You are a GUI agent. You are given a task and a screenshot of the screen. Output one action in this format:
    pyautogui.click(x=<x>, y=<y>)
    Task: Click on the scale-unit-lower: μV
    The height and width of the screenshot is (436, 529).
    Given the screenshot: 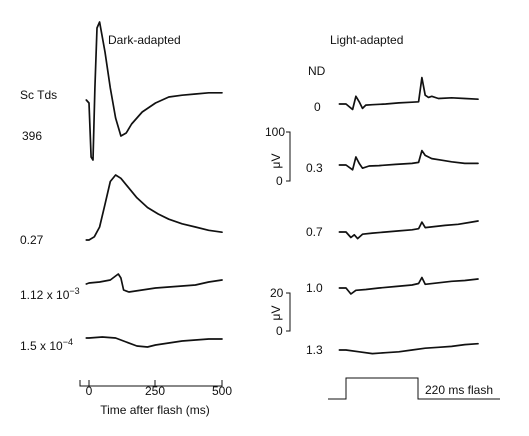 What is the action you would take?
    pyautogui.click(x=276, y=313)
    